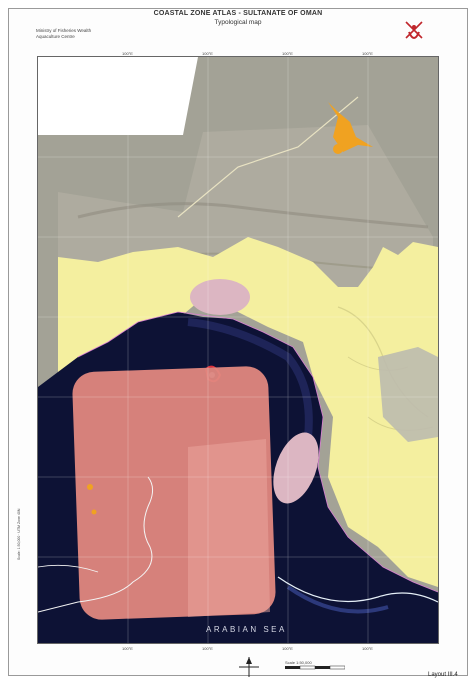 This screenshot has width=476, height=684. What do you see at coordinates (55, 36) in the screenshot?
I see `ministry-line-2: Aquaculture Centre` at bounding box center [55, 36].